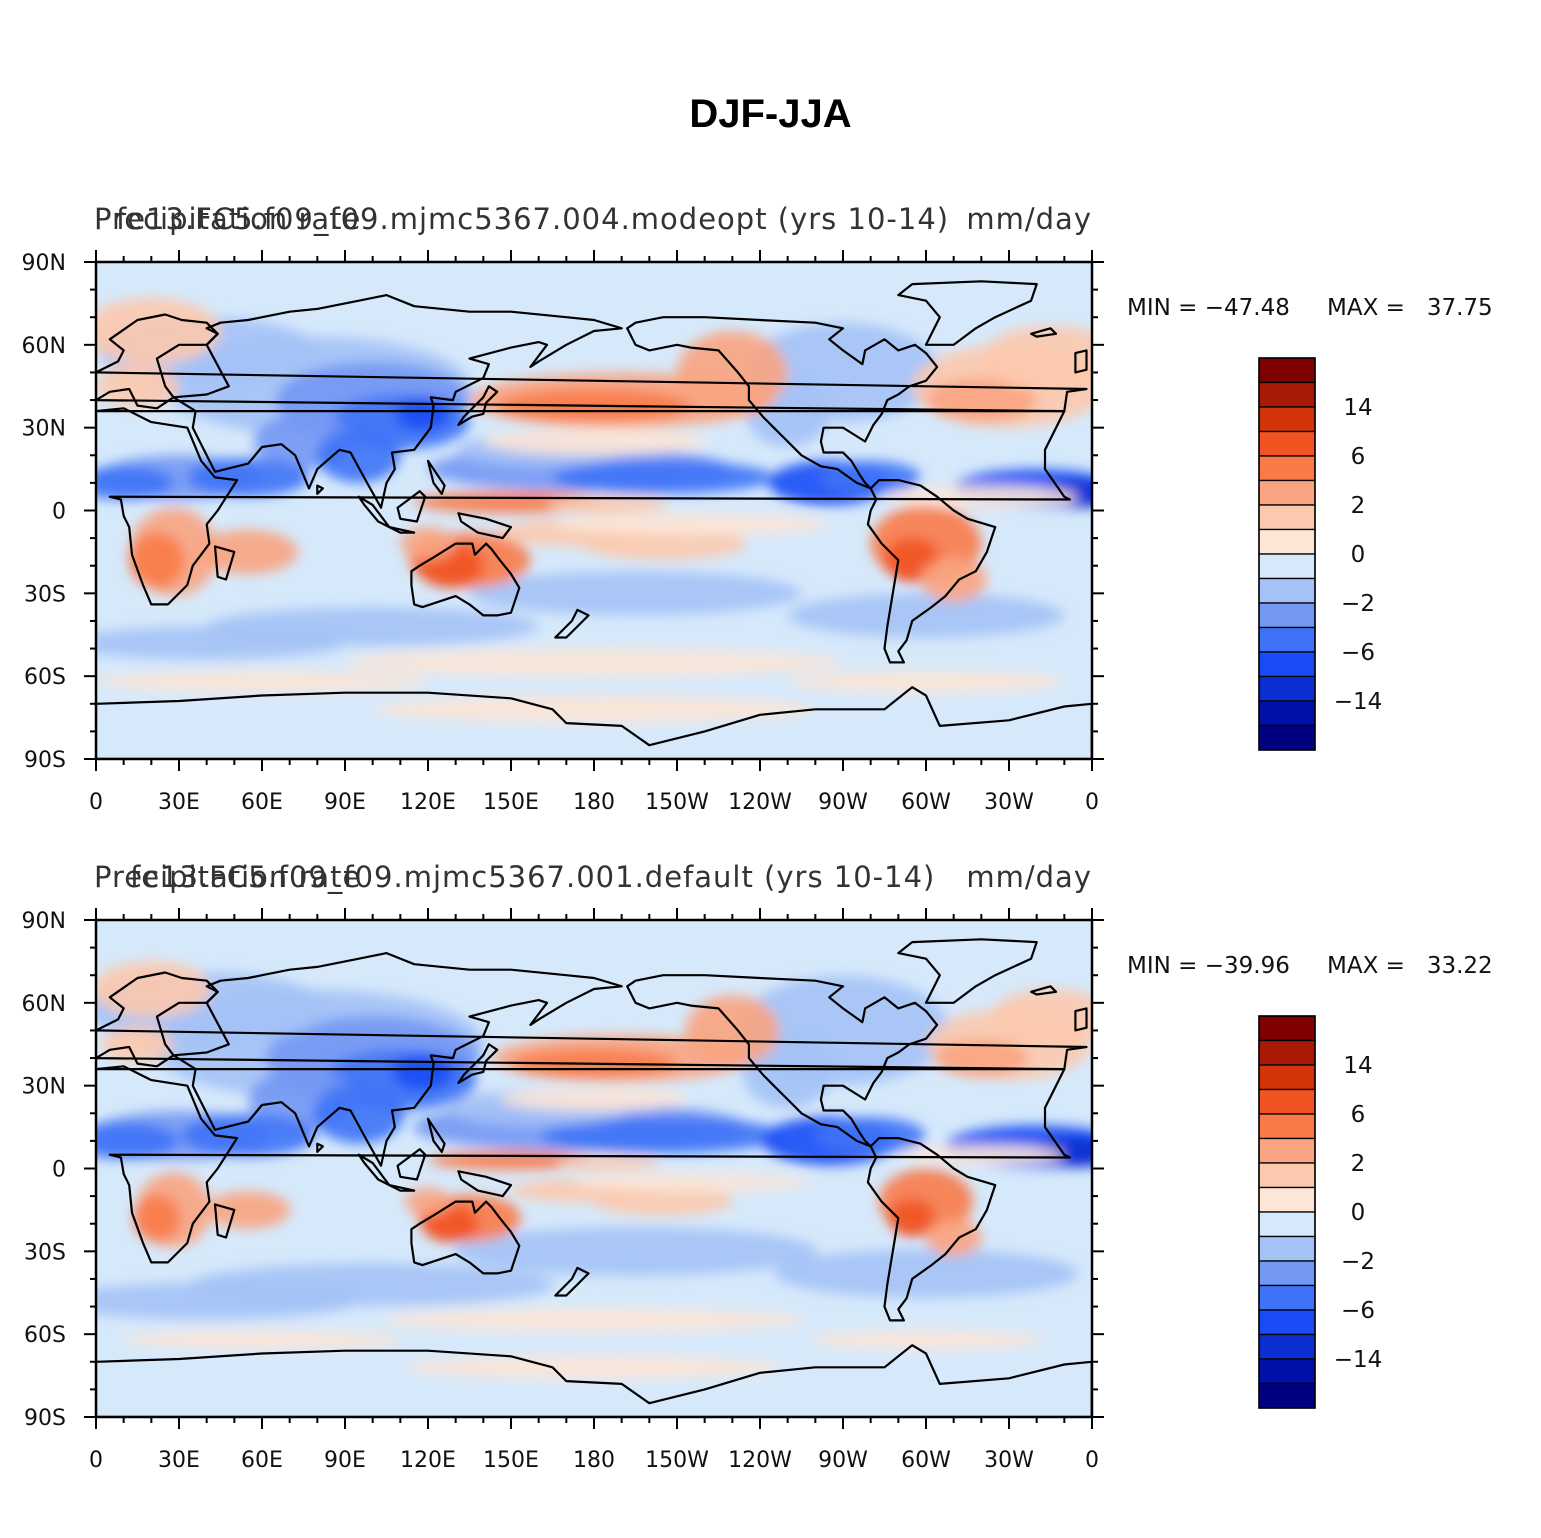 This screenshot has width=1541, height=1538. What do you see at coordinates (262, 1460) in the screenshot?
I see `x-tick-label: 60E` at bounding box center [262, 1460].